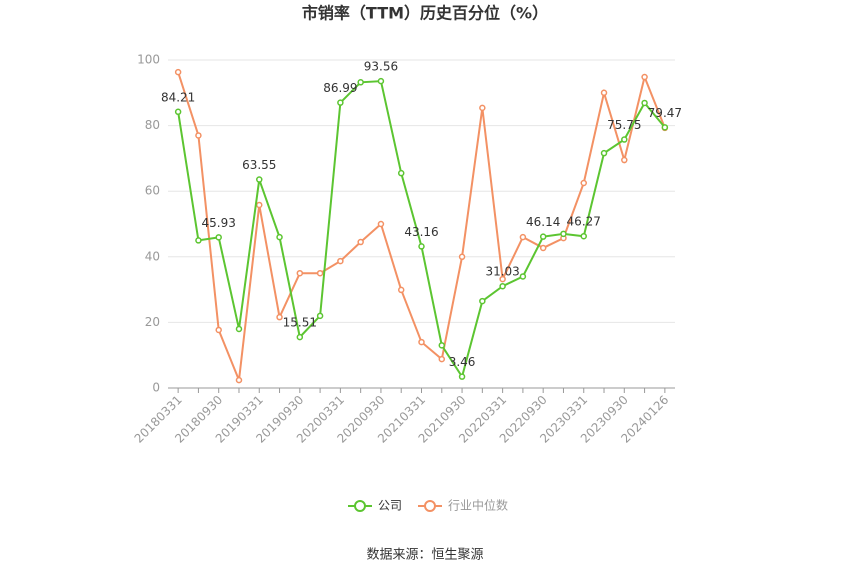 Image resolution: width=850 pixels, height=579 pixels. What do you see at coordinates (300, 323) in the screenshot?
I see `data-label: 15.51` at bounding box center [300, 323].